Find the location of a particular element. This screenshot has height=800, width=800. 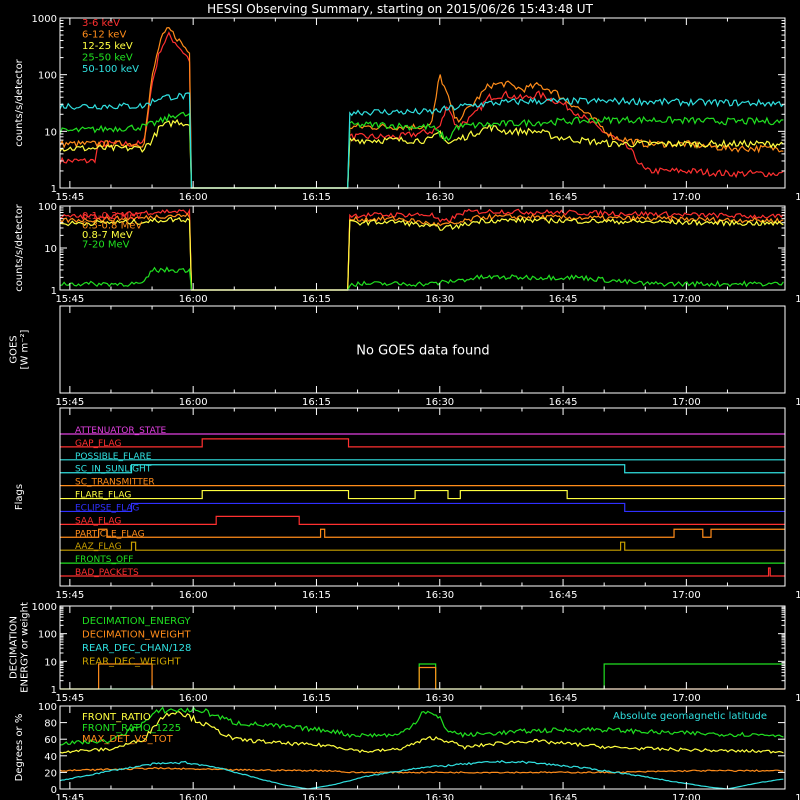

y-axis-label: GOES is located at coordinates (14, 349).